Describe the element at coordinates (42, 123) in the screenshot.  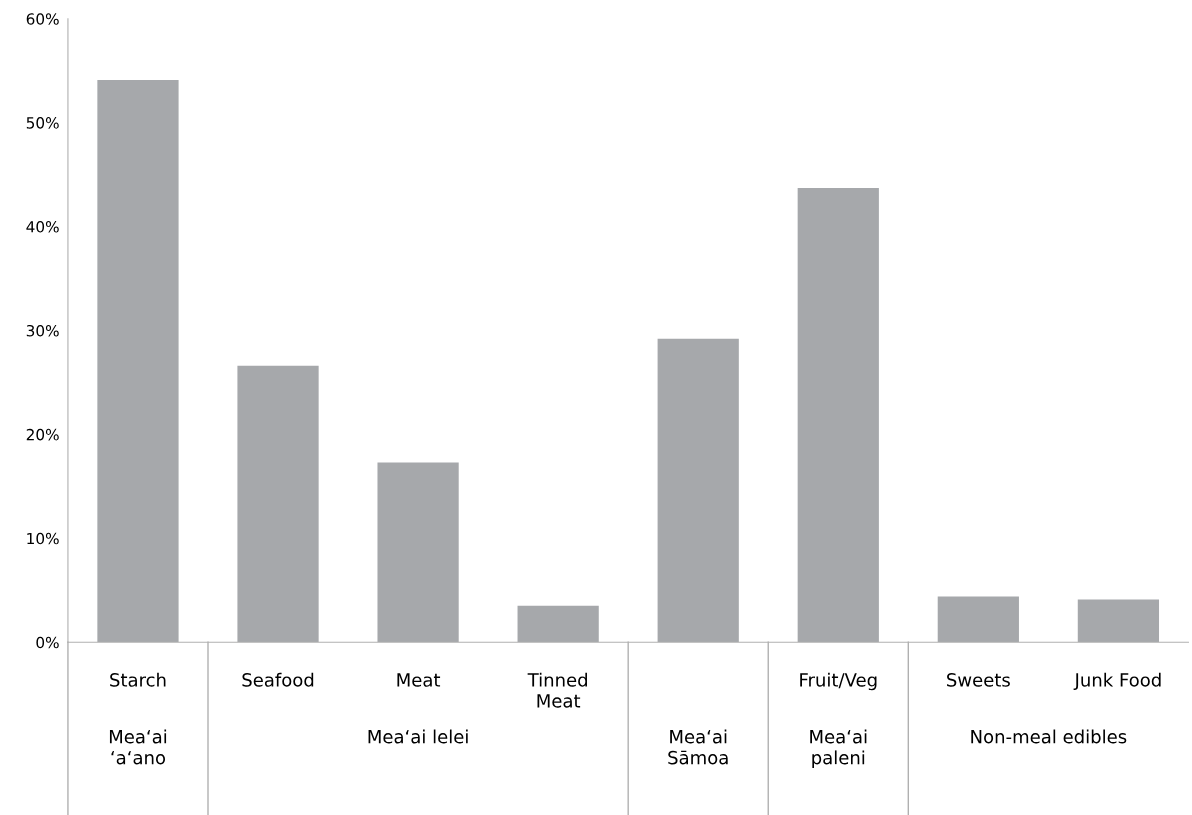
I see `y-tick-label: 50%` at that location.